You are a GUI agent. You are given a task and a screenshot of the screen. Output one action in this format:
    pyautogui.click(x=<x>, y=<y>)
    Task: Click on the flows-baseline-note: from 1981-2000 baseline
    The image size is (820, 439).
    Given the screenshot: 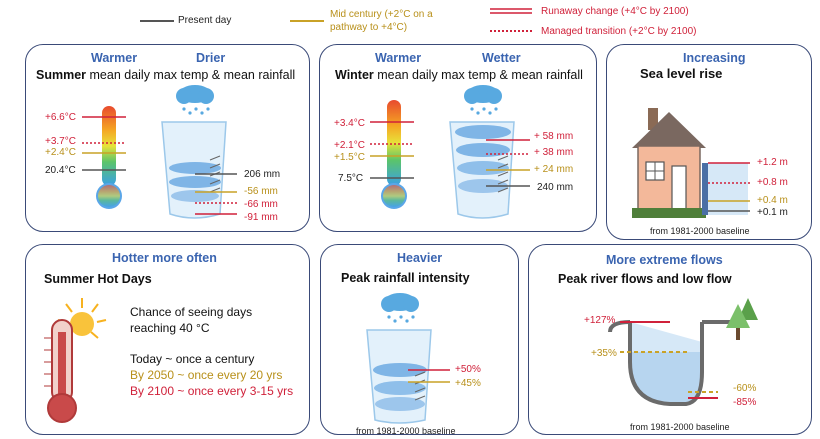 What is the action you would take?
    pyautogui.click(x=680, y=427)
    